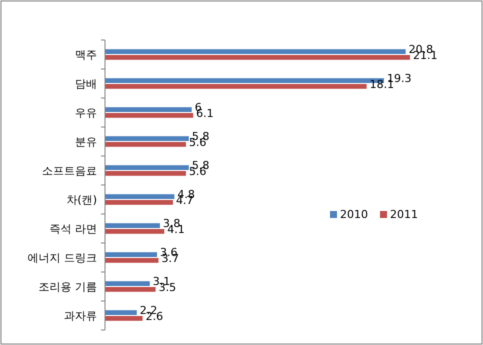  Describe the element at coordinates (73, 229) in the screenshot. I see `y-tick-label: 즉석 라면` at that location.